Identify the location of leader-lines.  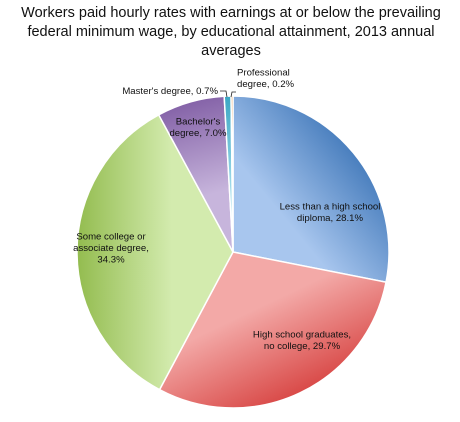
(228, 94).